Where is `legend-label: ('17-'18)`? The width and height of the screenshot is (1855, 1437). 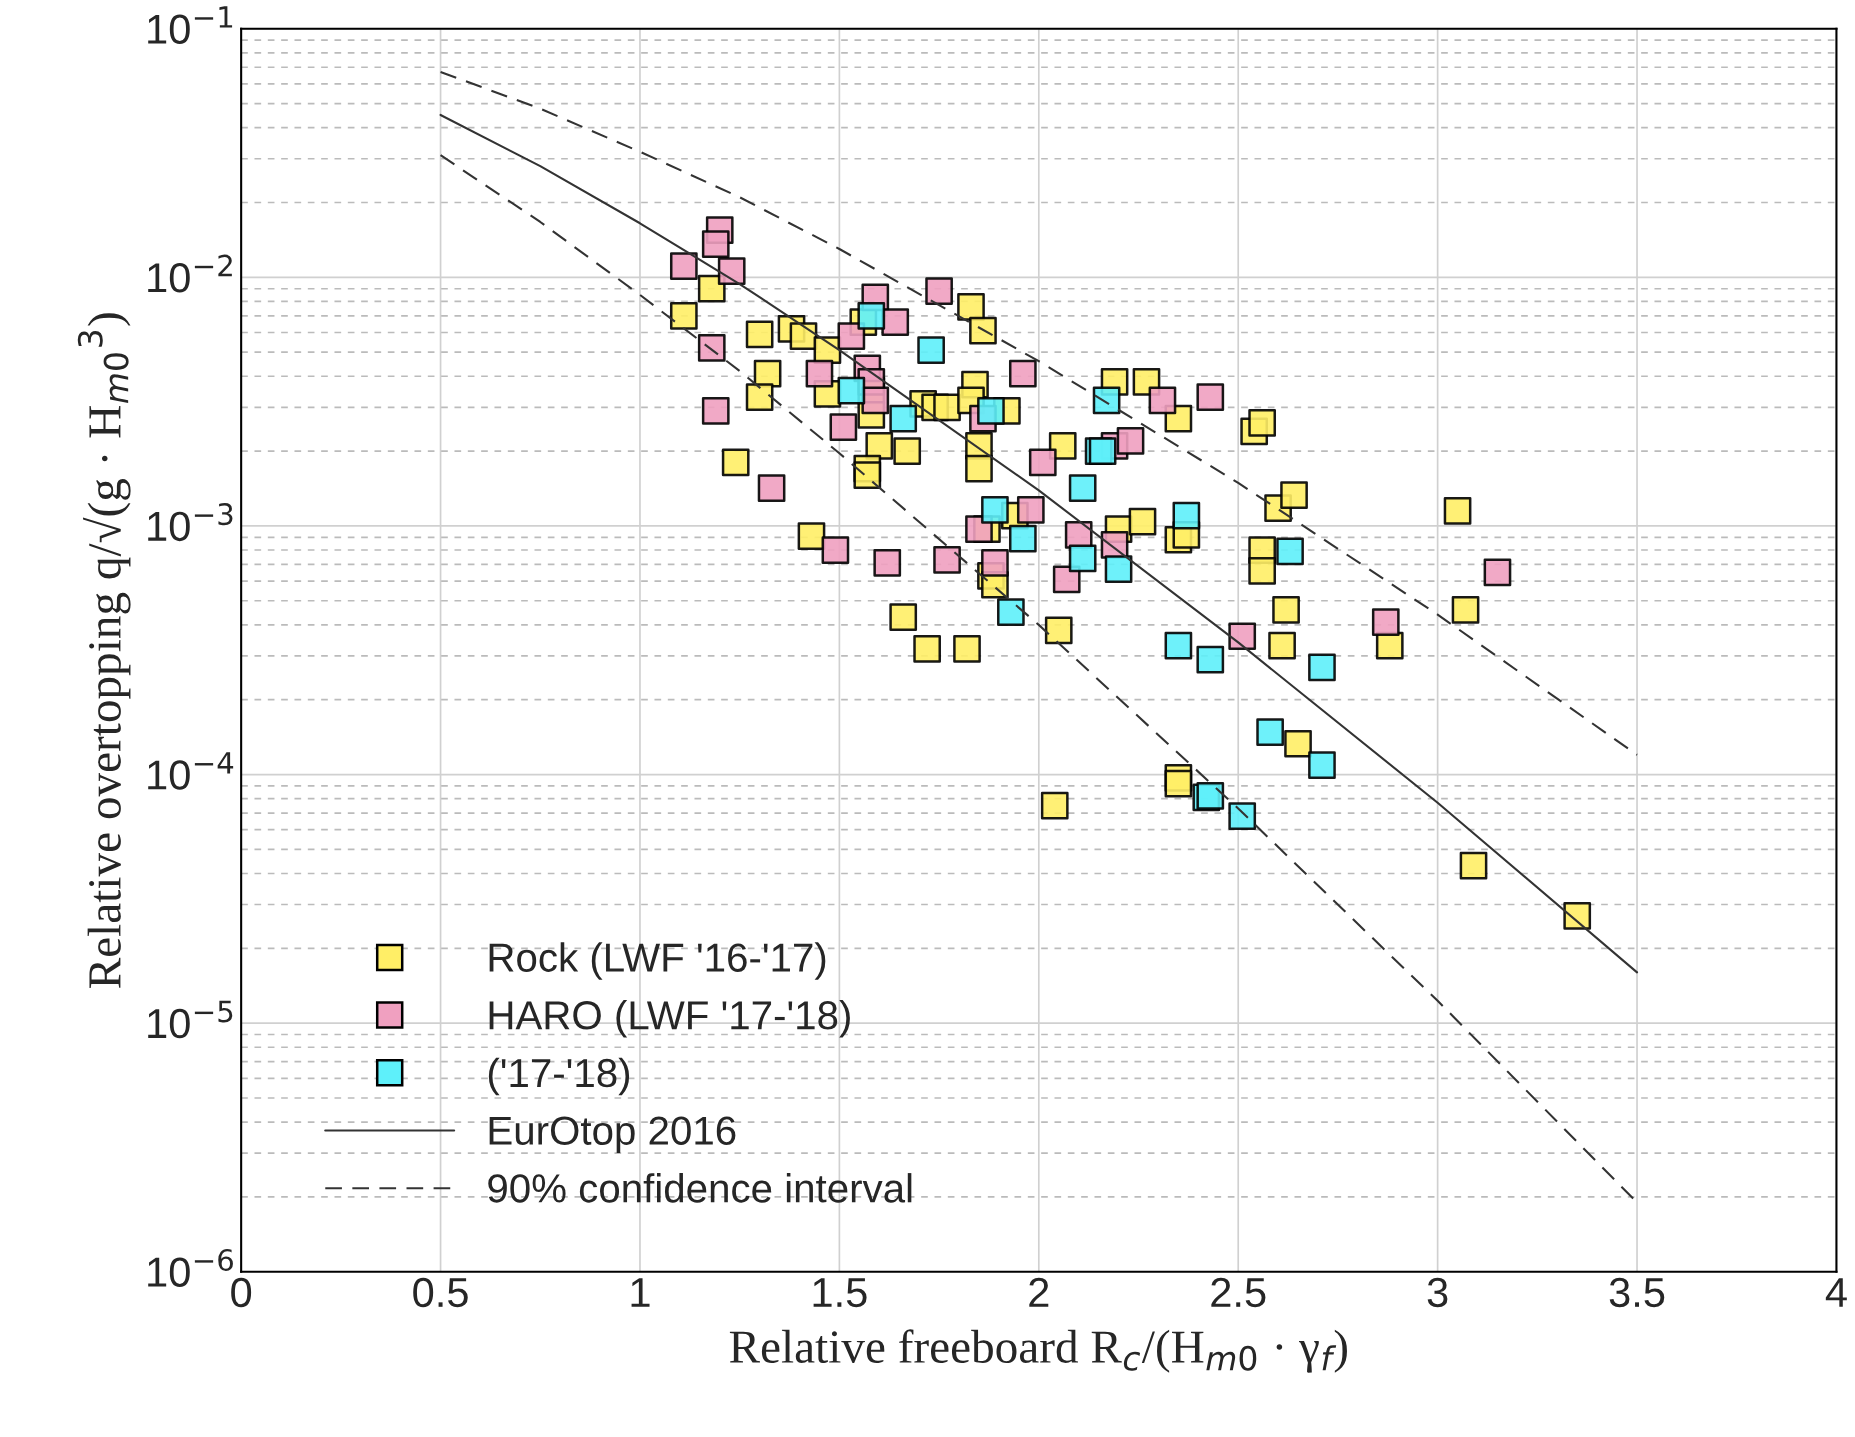
legend-label: ('17-'18) is located at coordinates (559, 1076).